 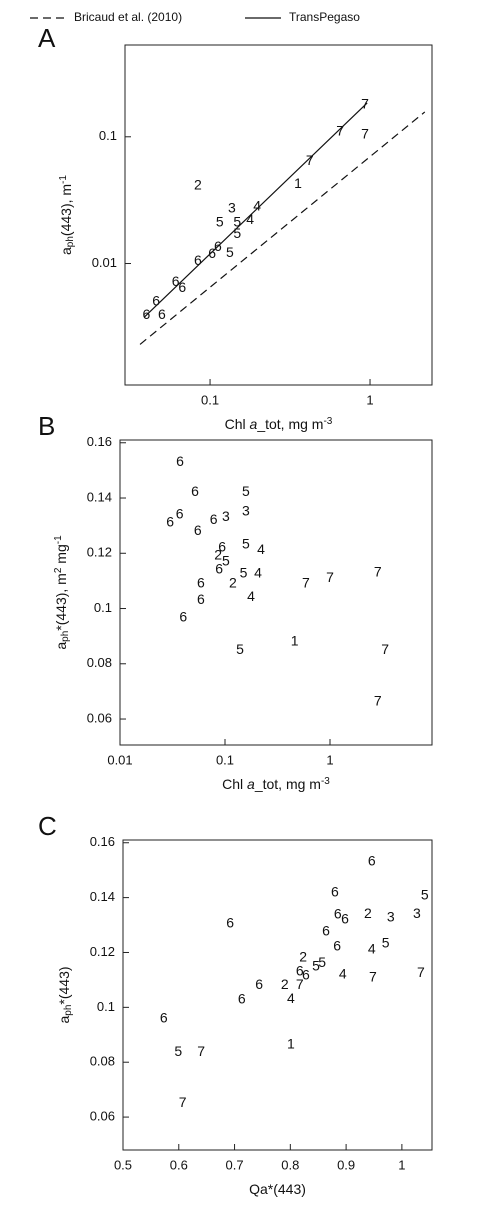 I want to click on legend-label: Bricaud et al. (2010), so click(x=128, y=17).